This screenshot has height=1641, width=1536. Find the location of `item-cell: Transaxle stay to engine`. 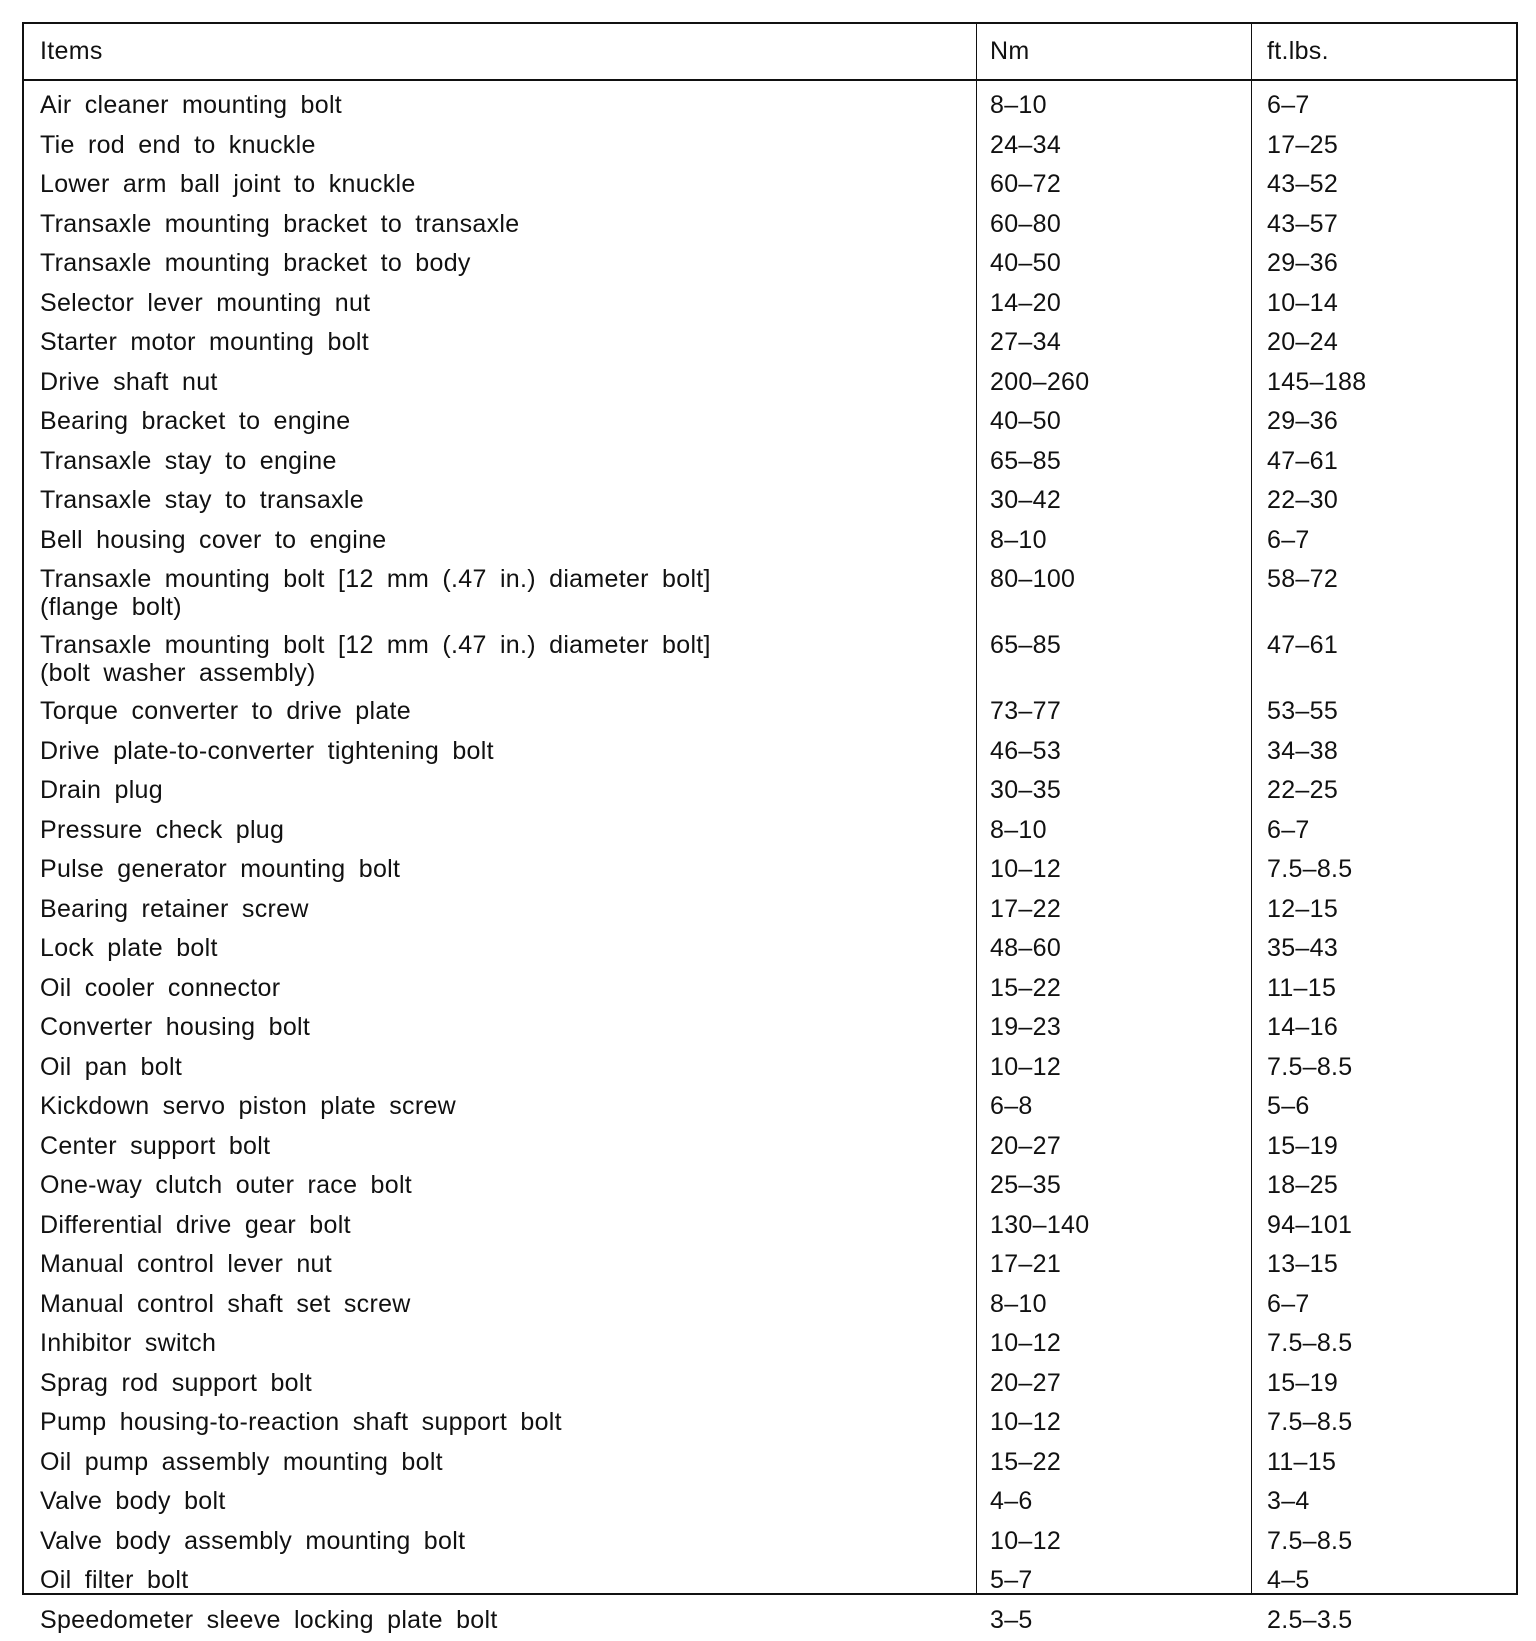

item-cell: Transaxle stay to engine is located at coordinates (188, 461).